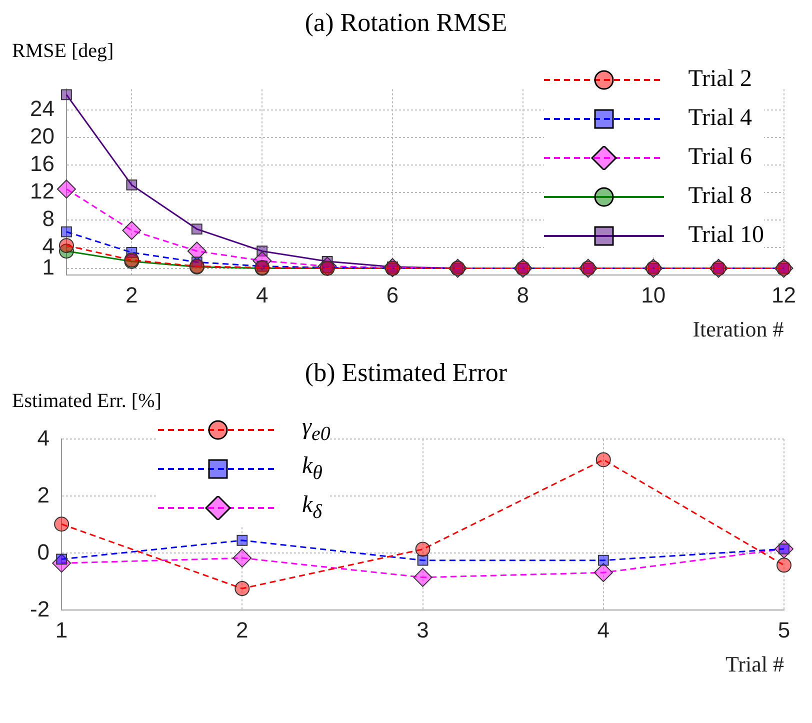  I want to click on x-tick-label: 6, so click(392, 295).